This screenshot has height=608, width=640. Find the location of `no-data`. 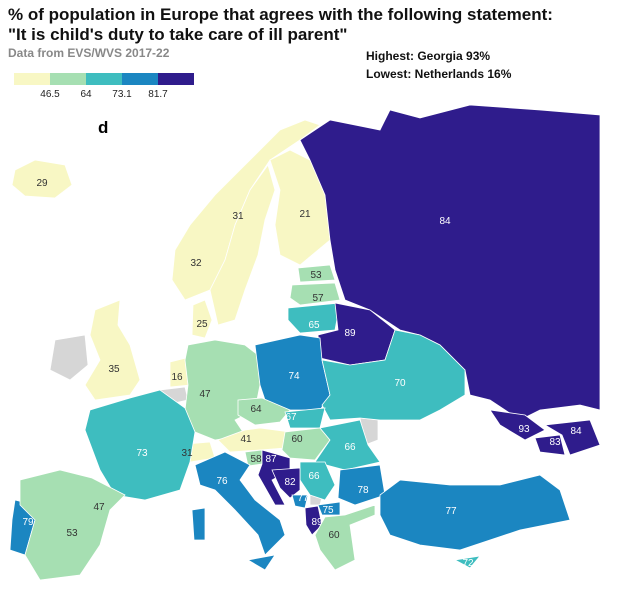

no-data is located at coordinates (69, 357).